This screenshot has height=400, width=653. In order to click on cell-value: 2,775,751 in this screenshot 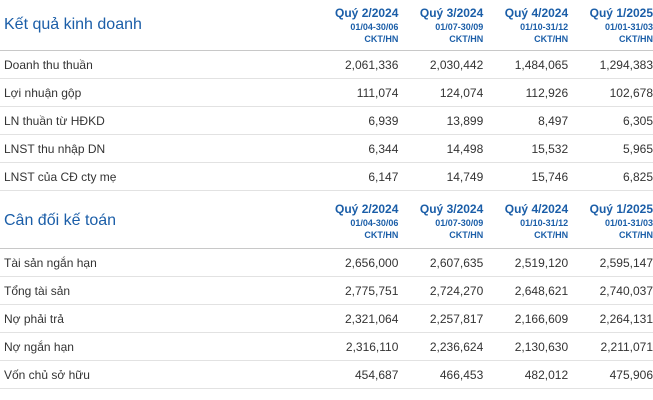, I will do `click(372, 290)`.